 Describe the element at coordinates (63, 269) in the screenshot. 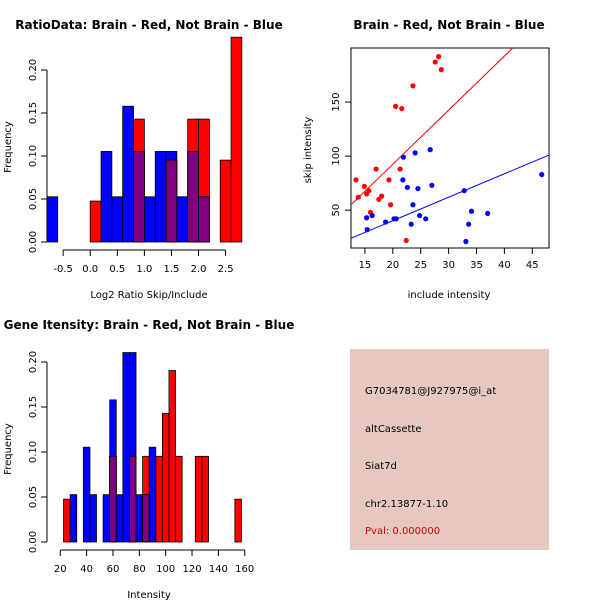

I see `ratio-x-tick-label: -0.5` at that location.